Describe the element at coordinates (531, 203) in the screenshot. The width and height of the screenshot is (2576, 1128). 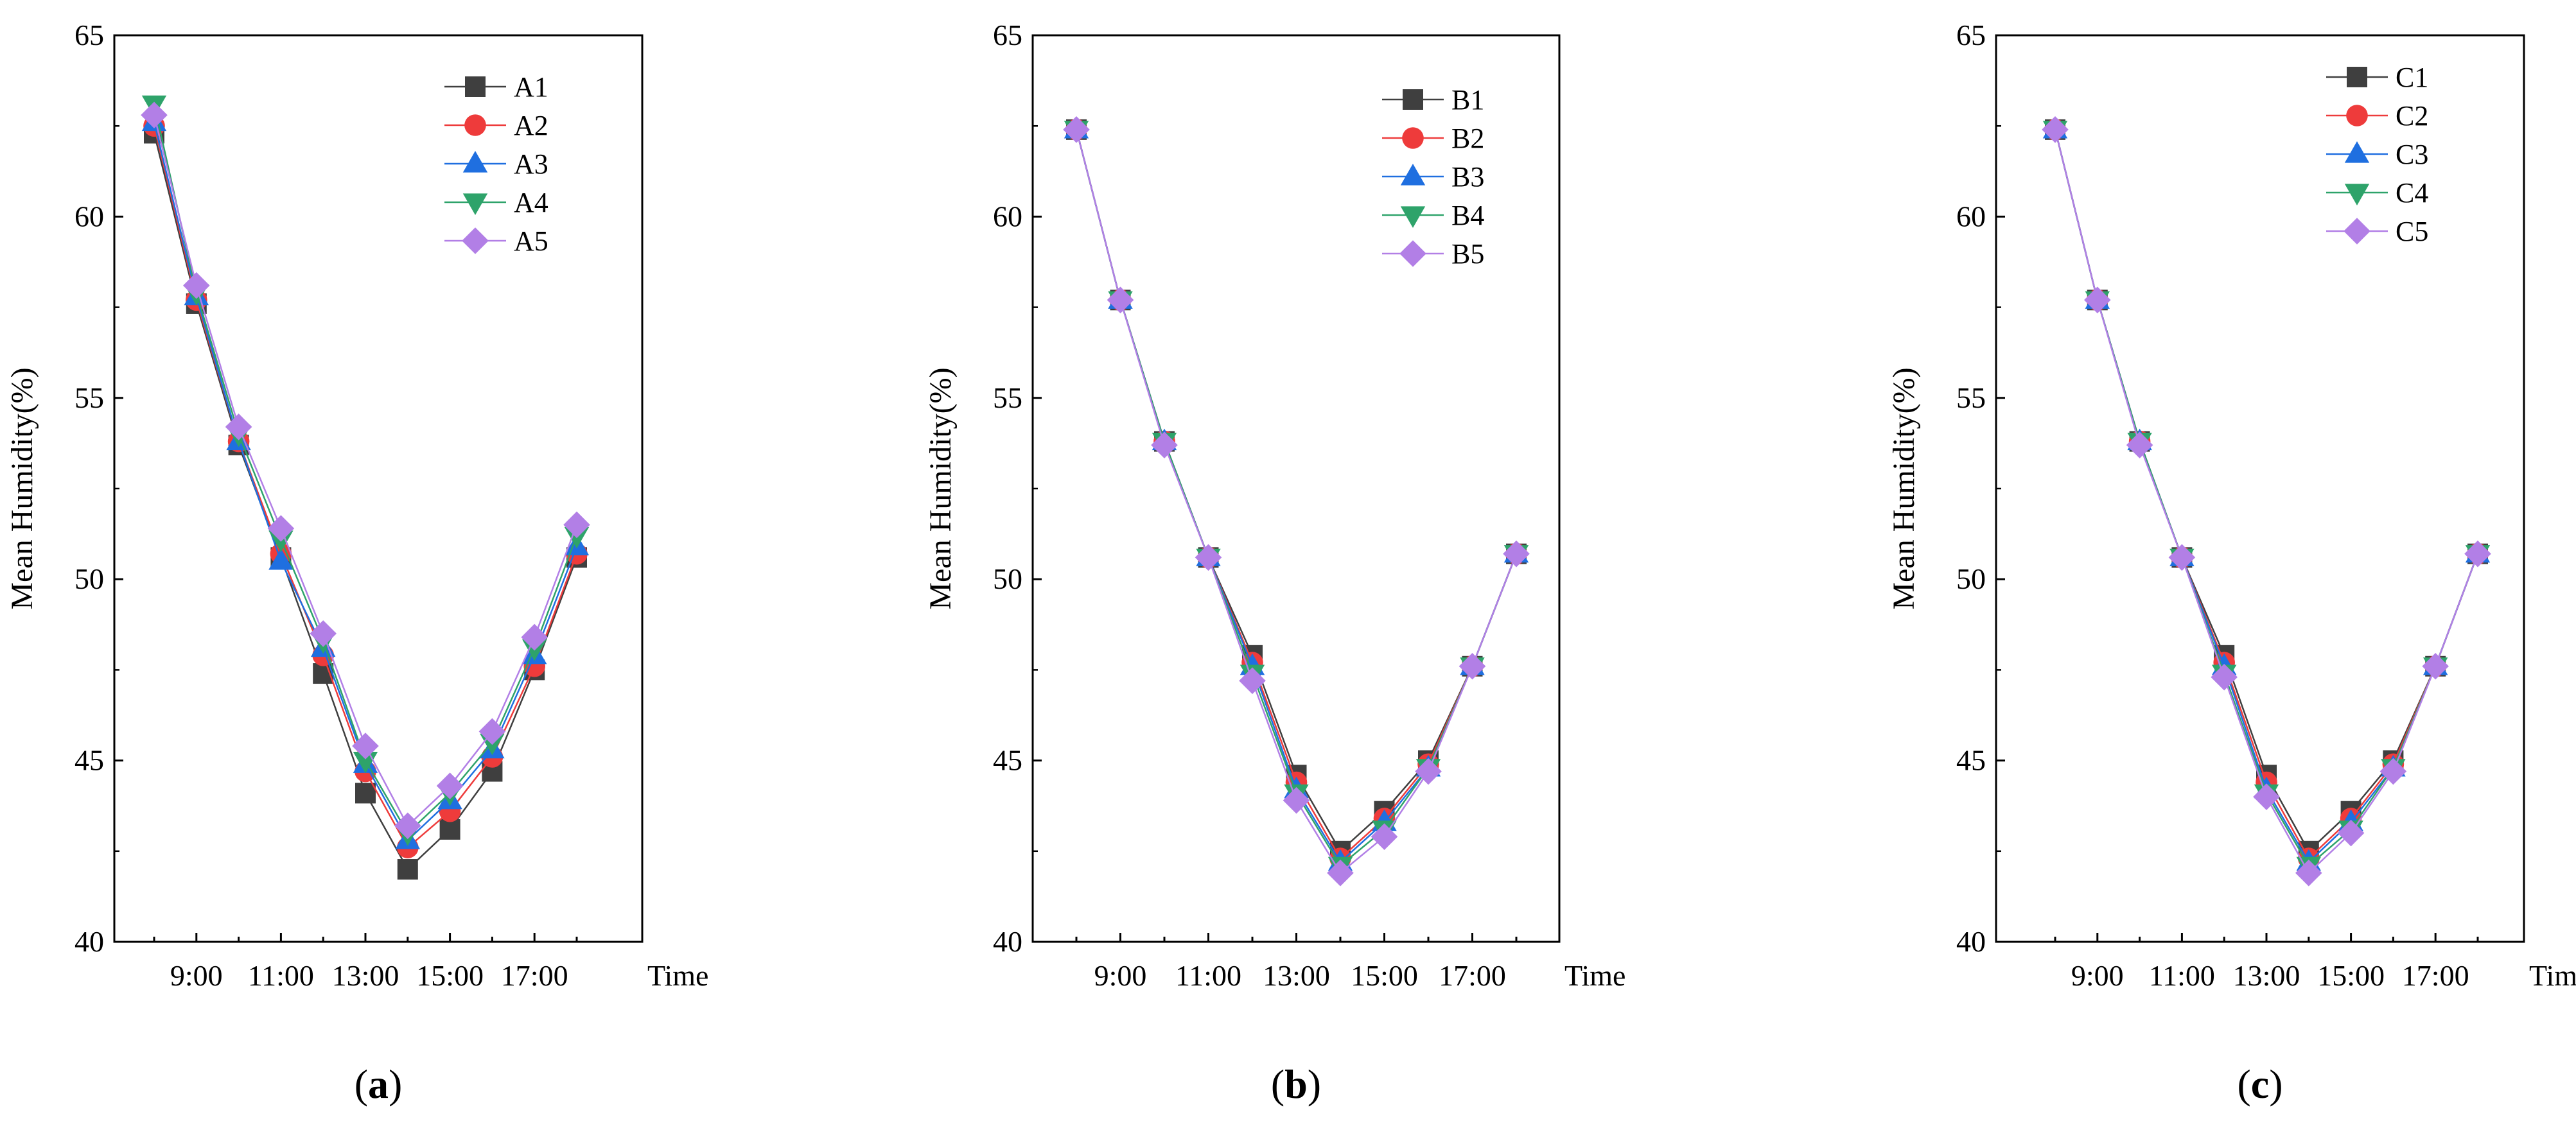
I see `legend-entry: A4` at that location.